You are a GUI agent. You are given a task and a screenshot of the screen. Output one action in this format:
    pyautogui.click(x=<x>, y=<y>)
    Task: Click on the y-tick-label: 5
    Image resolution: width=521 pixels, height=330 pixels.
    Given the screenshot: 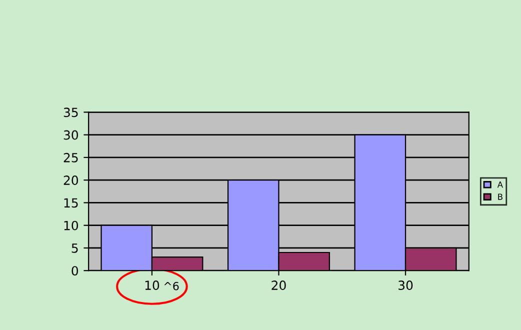 What is the action you would take?
    pyautogui.click(x=75, y=248)
    